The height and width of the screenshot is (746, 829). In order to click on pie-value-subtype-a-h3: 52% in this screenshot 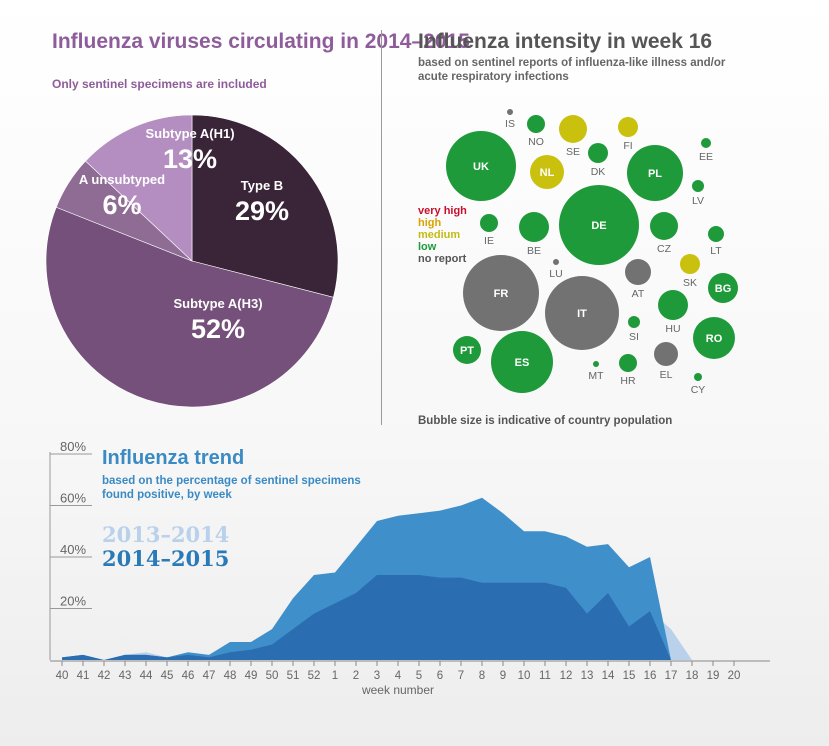, I will do `click(218, 329)`.